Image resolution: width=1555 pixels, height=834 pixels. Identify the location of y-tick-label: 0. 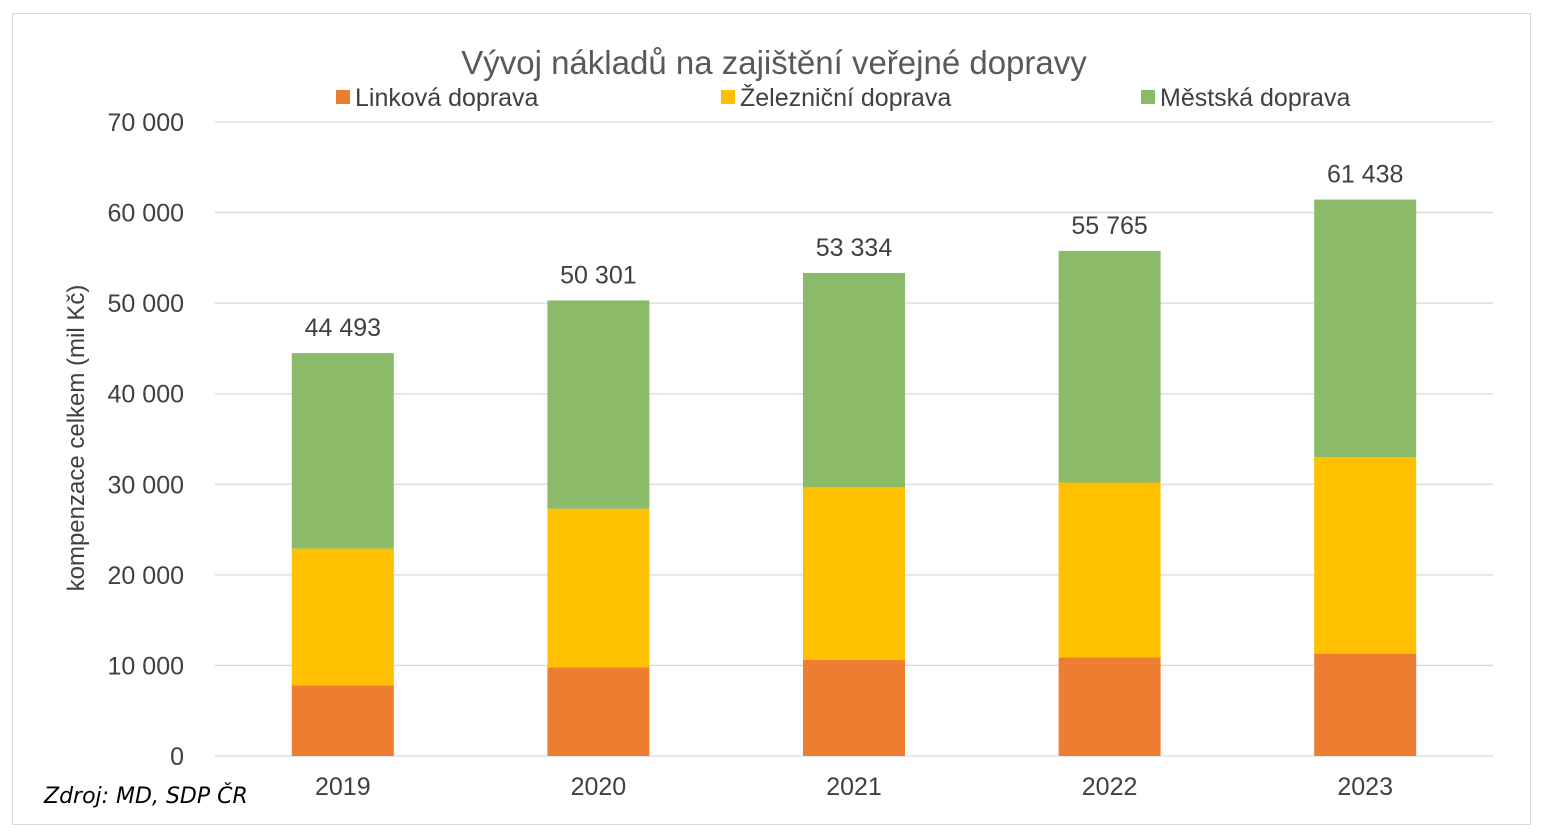
(177, 757).